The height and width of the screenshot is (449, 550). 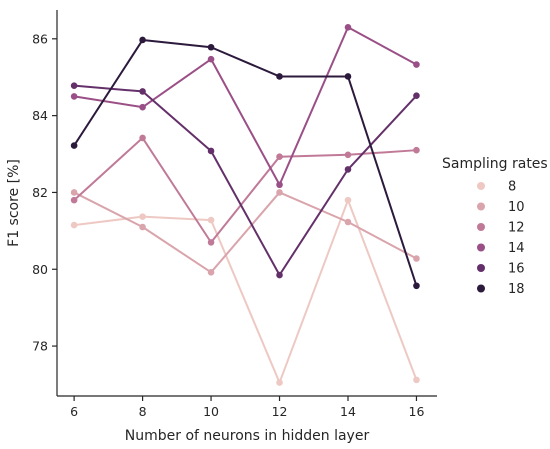 What do you see at coordinates (40, 192) in the screenshot?
I see `y-tick-label: 82` at bounding box center [40, 192].